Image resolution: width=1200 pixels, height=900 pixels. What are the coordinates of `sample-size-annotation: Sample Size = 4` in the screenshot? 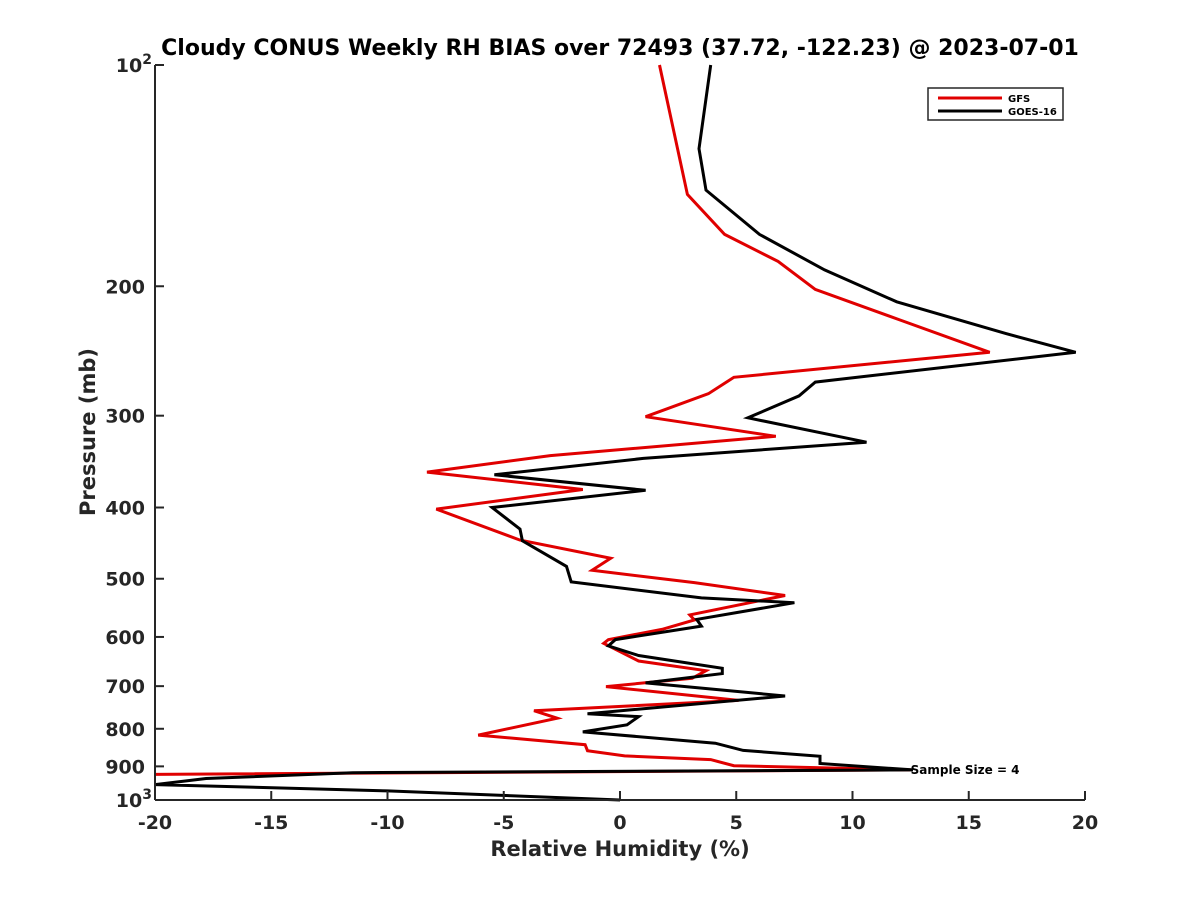 It's located at (965, 770).